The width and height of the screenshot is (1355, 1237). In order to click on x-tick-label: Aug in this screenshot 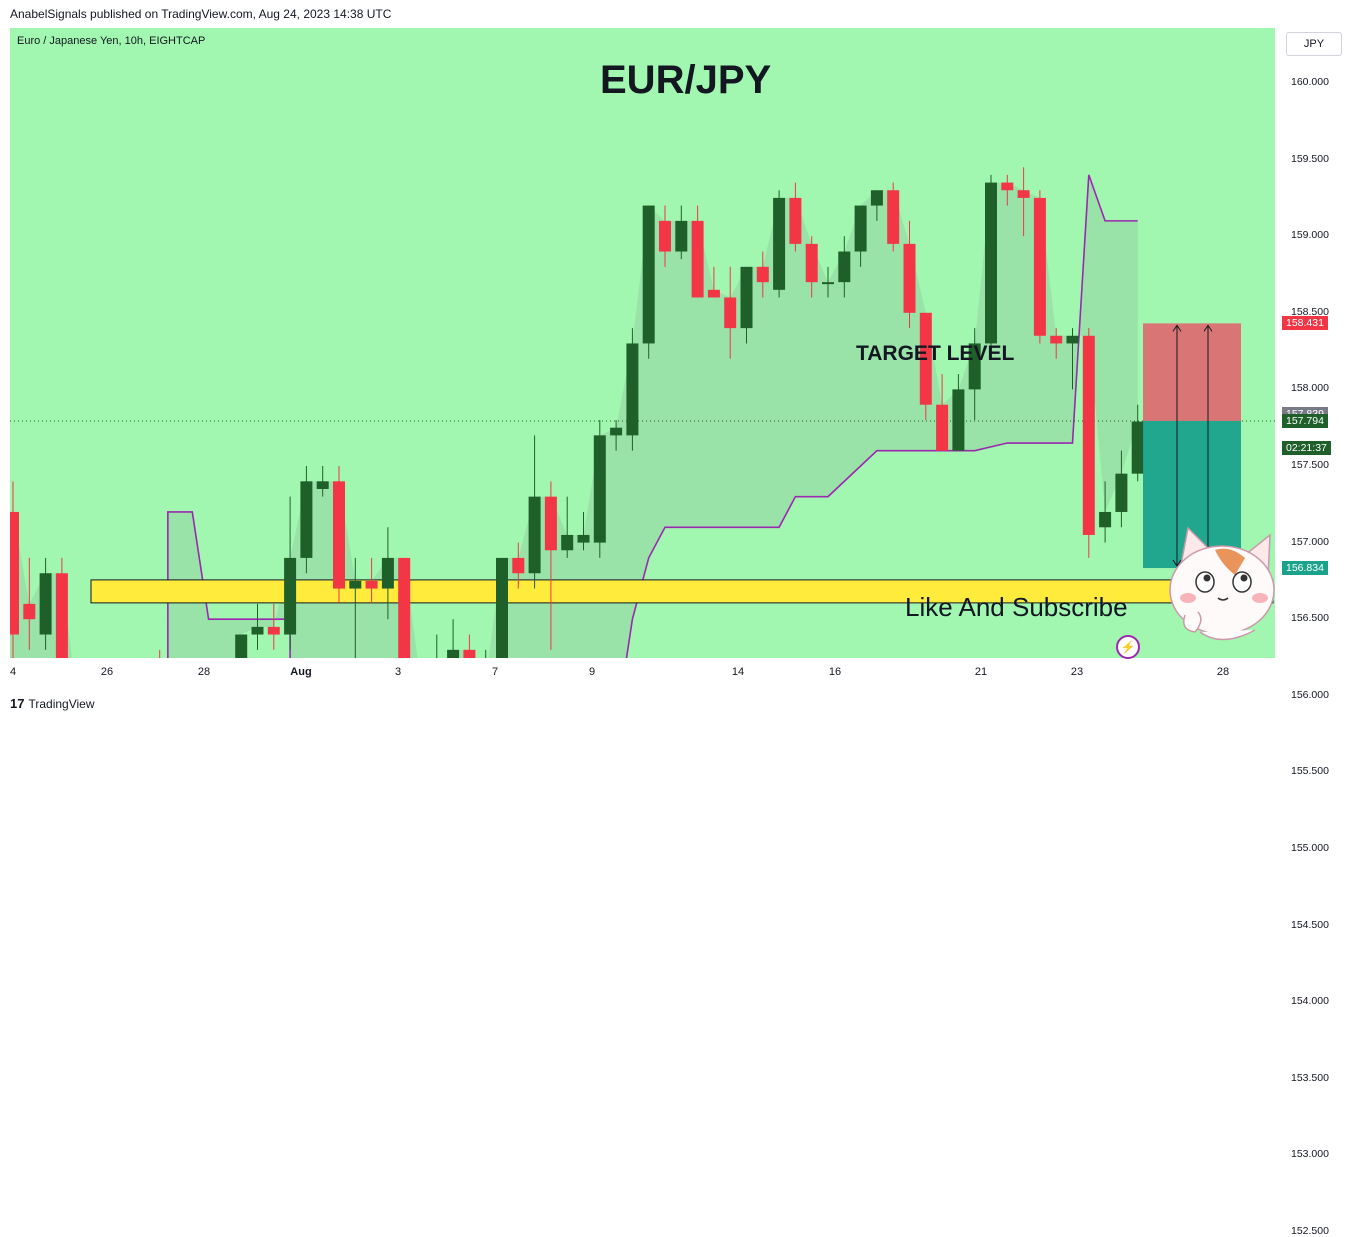, I will do `click(301, 672)`.